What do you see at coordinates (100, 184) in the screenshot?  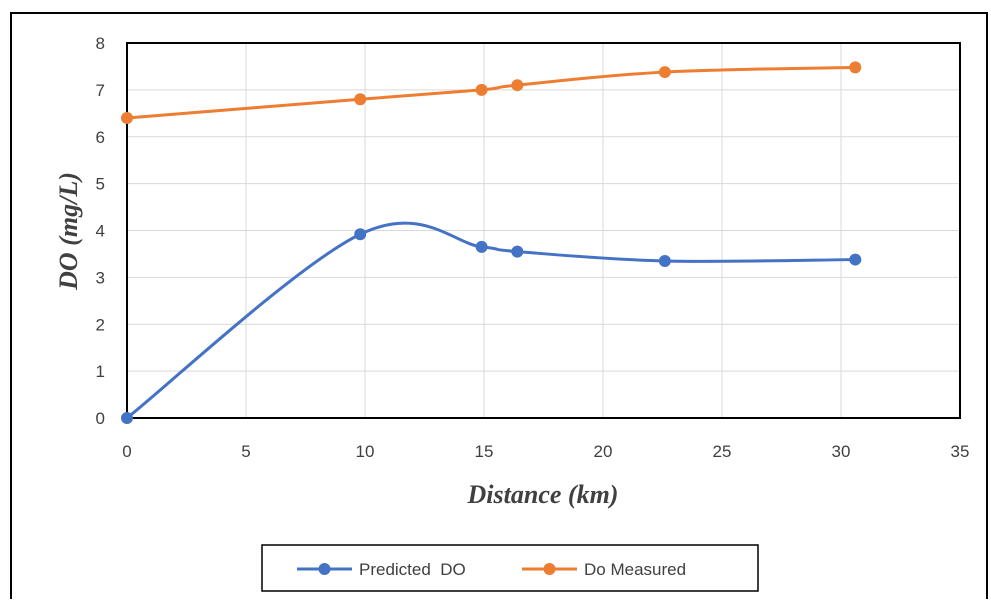 I see `y-tick-label: 5` at bounding box center [100, 184].